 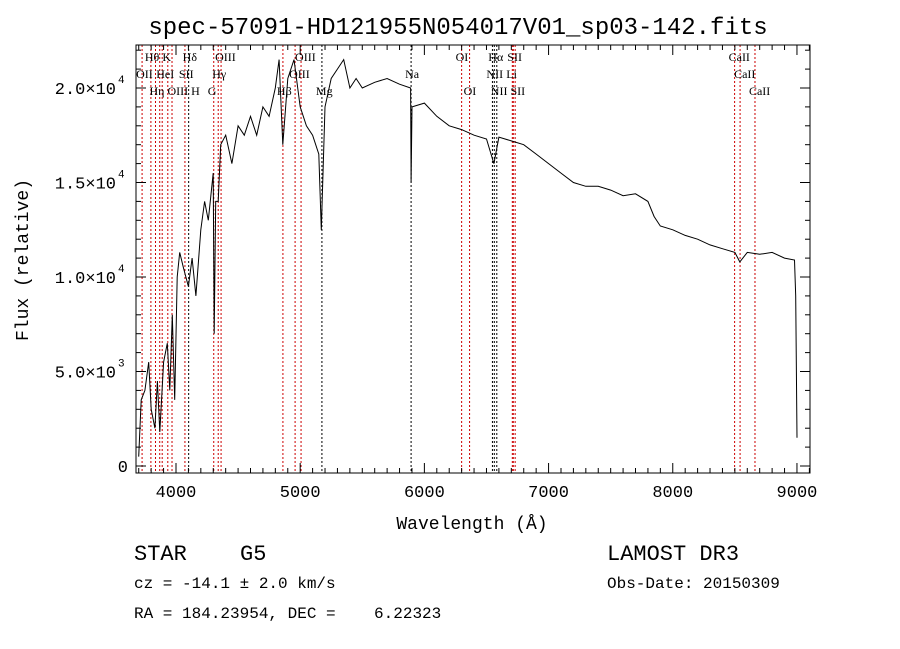 I want to click on line-marker-label: Hη, so click(x=156, y=91).